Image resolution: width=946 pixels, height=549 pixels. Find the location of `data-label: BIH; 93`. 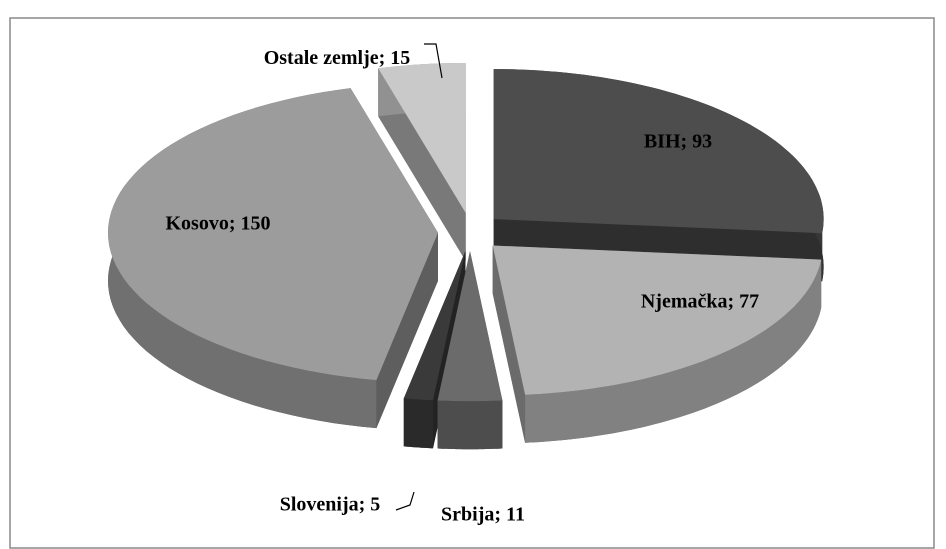

data-label: BIH; 93 is located at coordinates (678, 141).